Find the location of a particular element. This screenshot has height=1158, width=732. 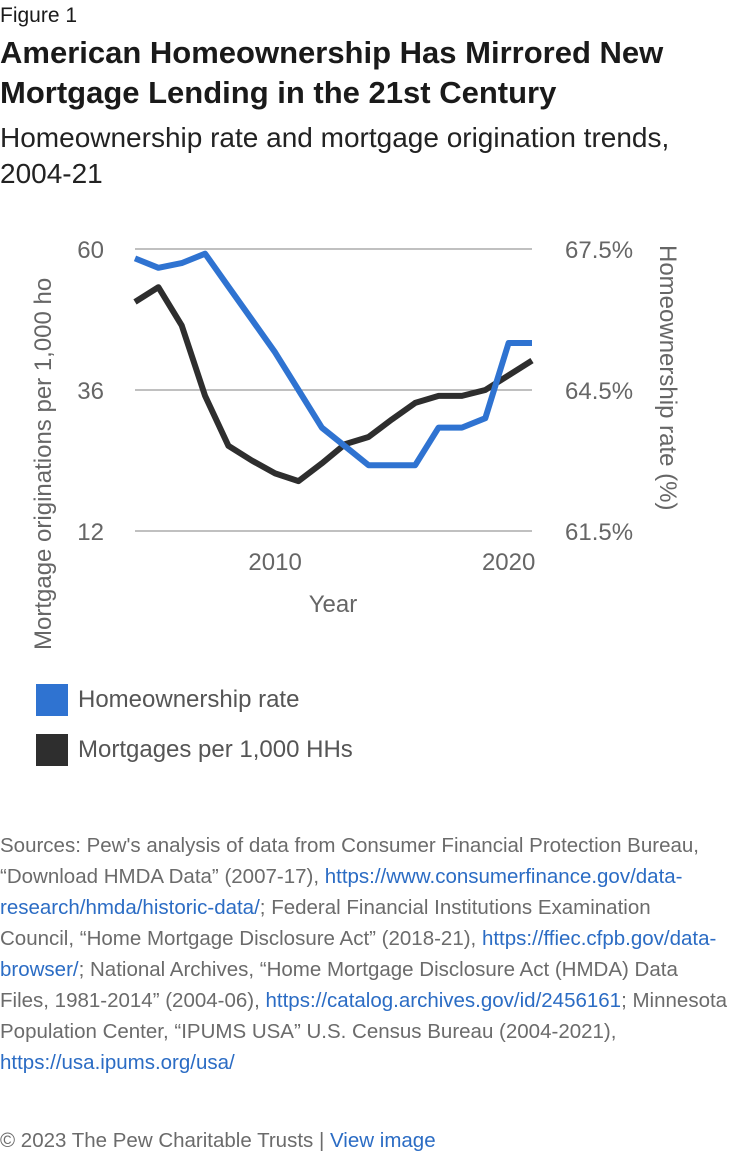

gridlines is located at coordinates (333, 390).